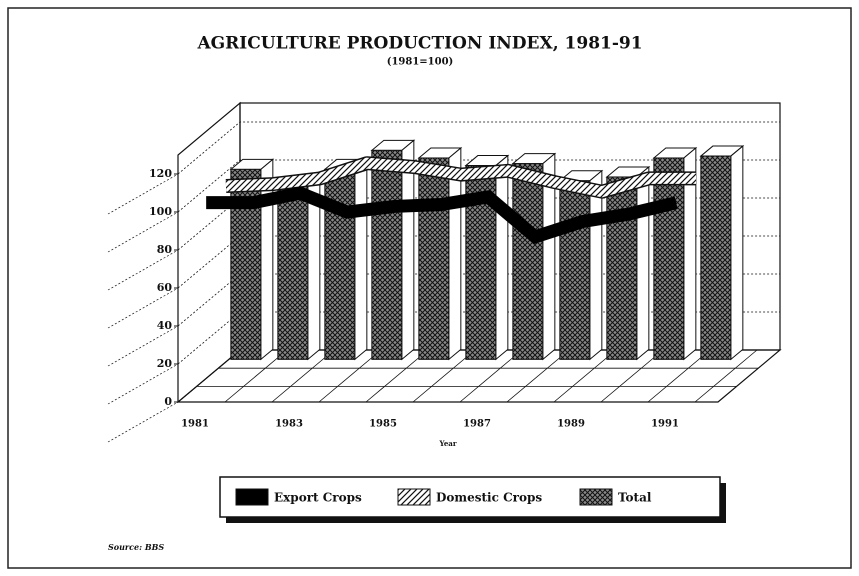  What do you see at coordinates (477, 424) in the screenshot?
I see `x-tick-label: 1987` at bounding box center [477, 424].